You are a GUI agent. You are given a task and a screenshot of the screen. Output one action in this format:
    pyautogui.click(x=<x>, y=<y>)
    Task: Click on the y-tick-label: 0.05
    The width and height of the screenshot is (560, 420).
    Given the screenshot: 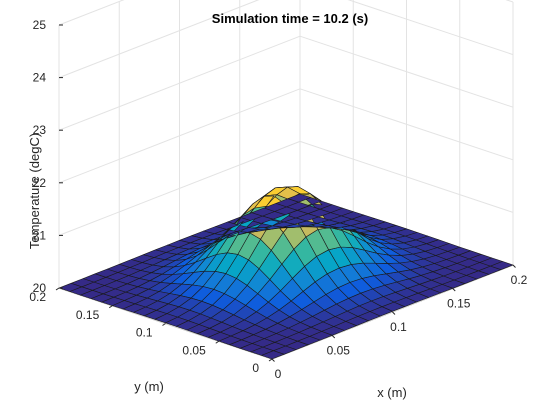 What is the action you would take?
    pyautogui.click(x=194, y=350)
    